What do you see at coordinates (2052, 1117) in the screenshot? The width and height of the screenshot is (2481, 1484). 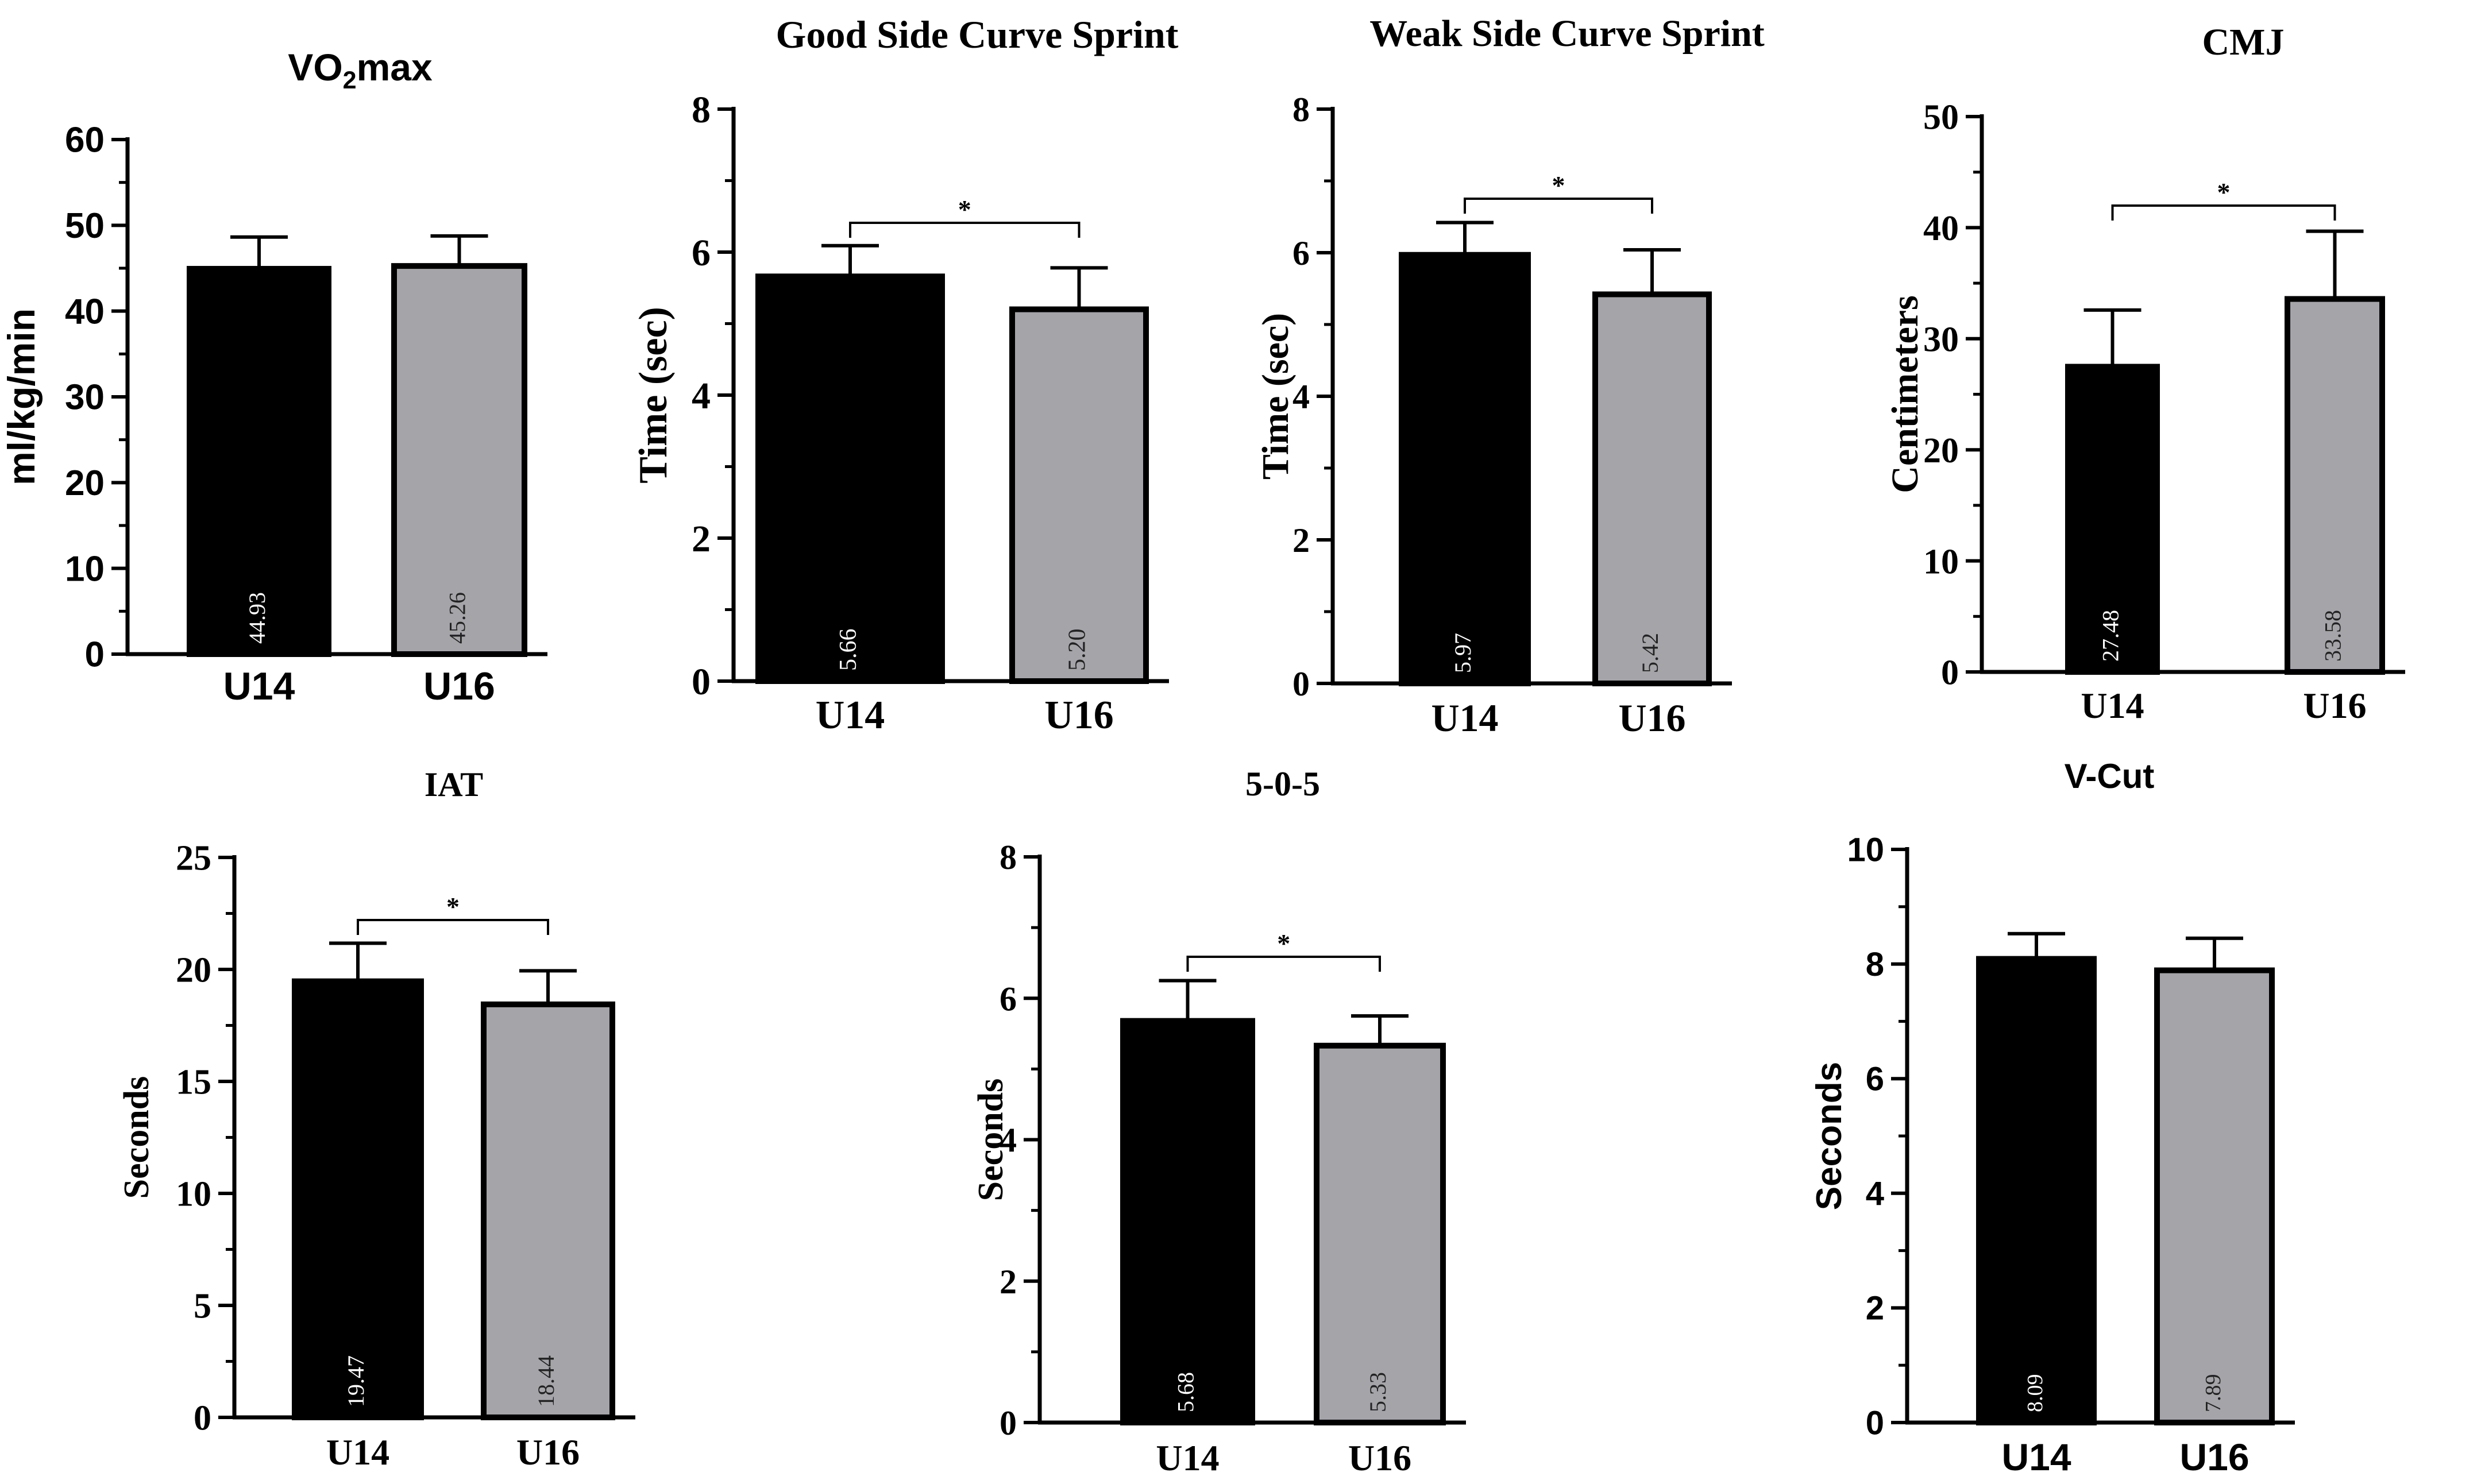 I see `chart-panel-7: V-Cut Seconds 0 2 4 6 8 10 8.09 U14 7.89 U16` at bounding box center [2052, 1117].